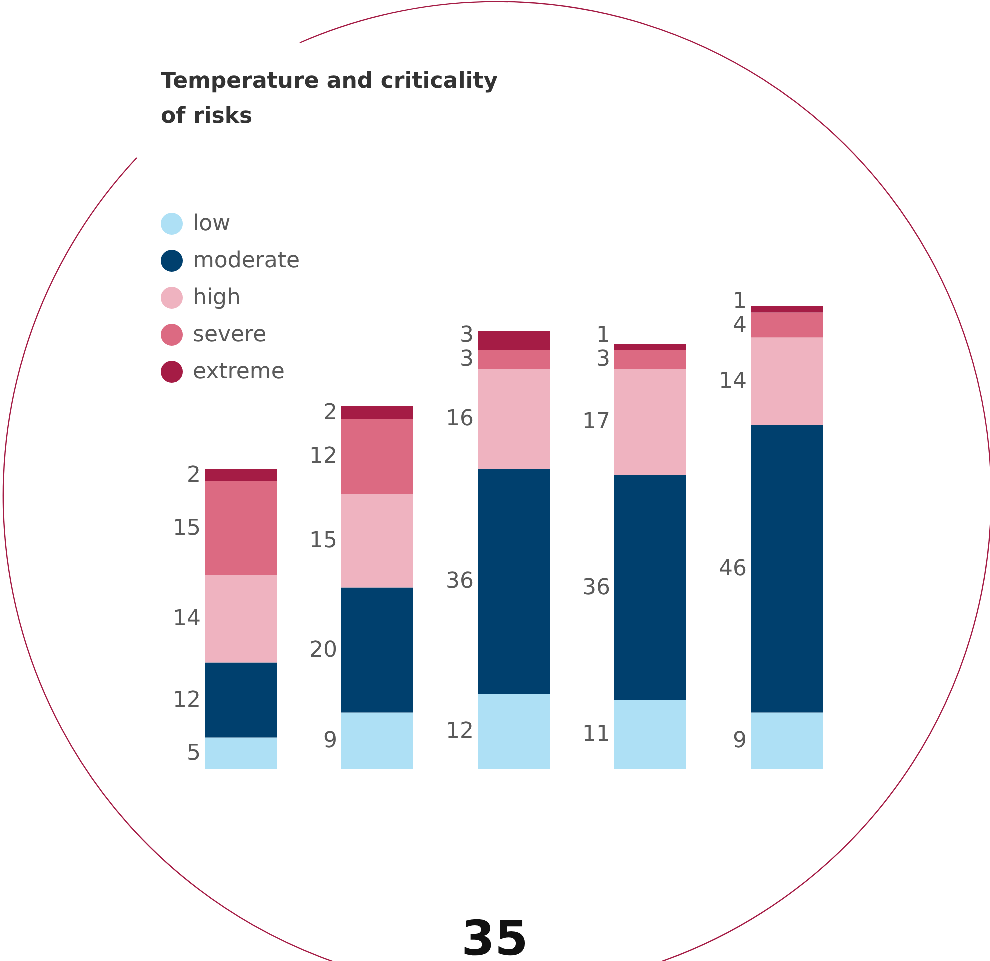 This screenshot has height=961, width=990. I want to click on legend-label: low, so click(212, 224).